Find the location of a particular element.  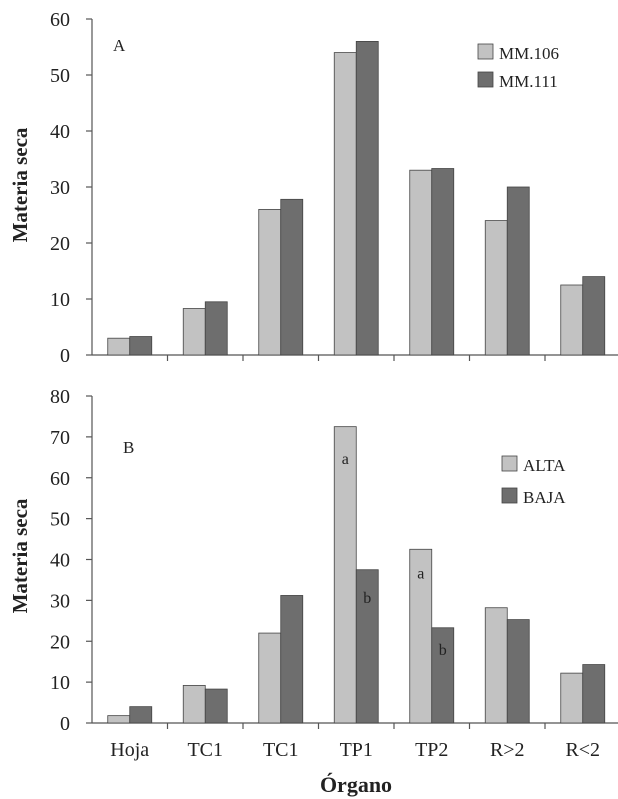

y-axis-label-a: Materia seca is located at coordinates (20, 184).